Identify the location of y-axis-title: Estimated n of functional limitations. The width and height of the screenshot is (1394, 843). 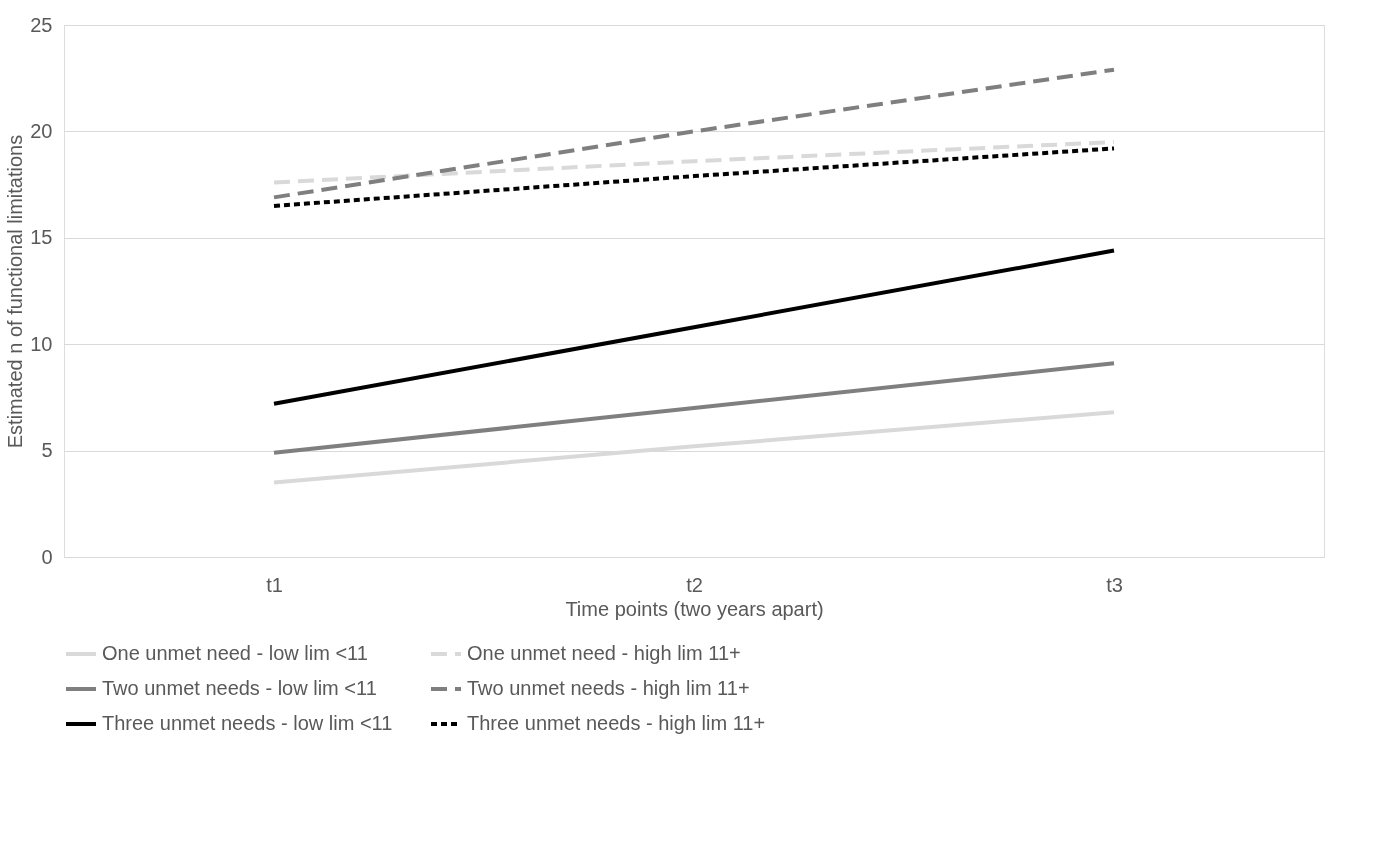
(15, 291).